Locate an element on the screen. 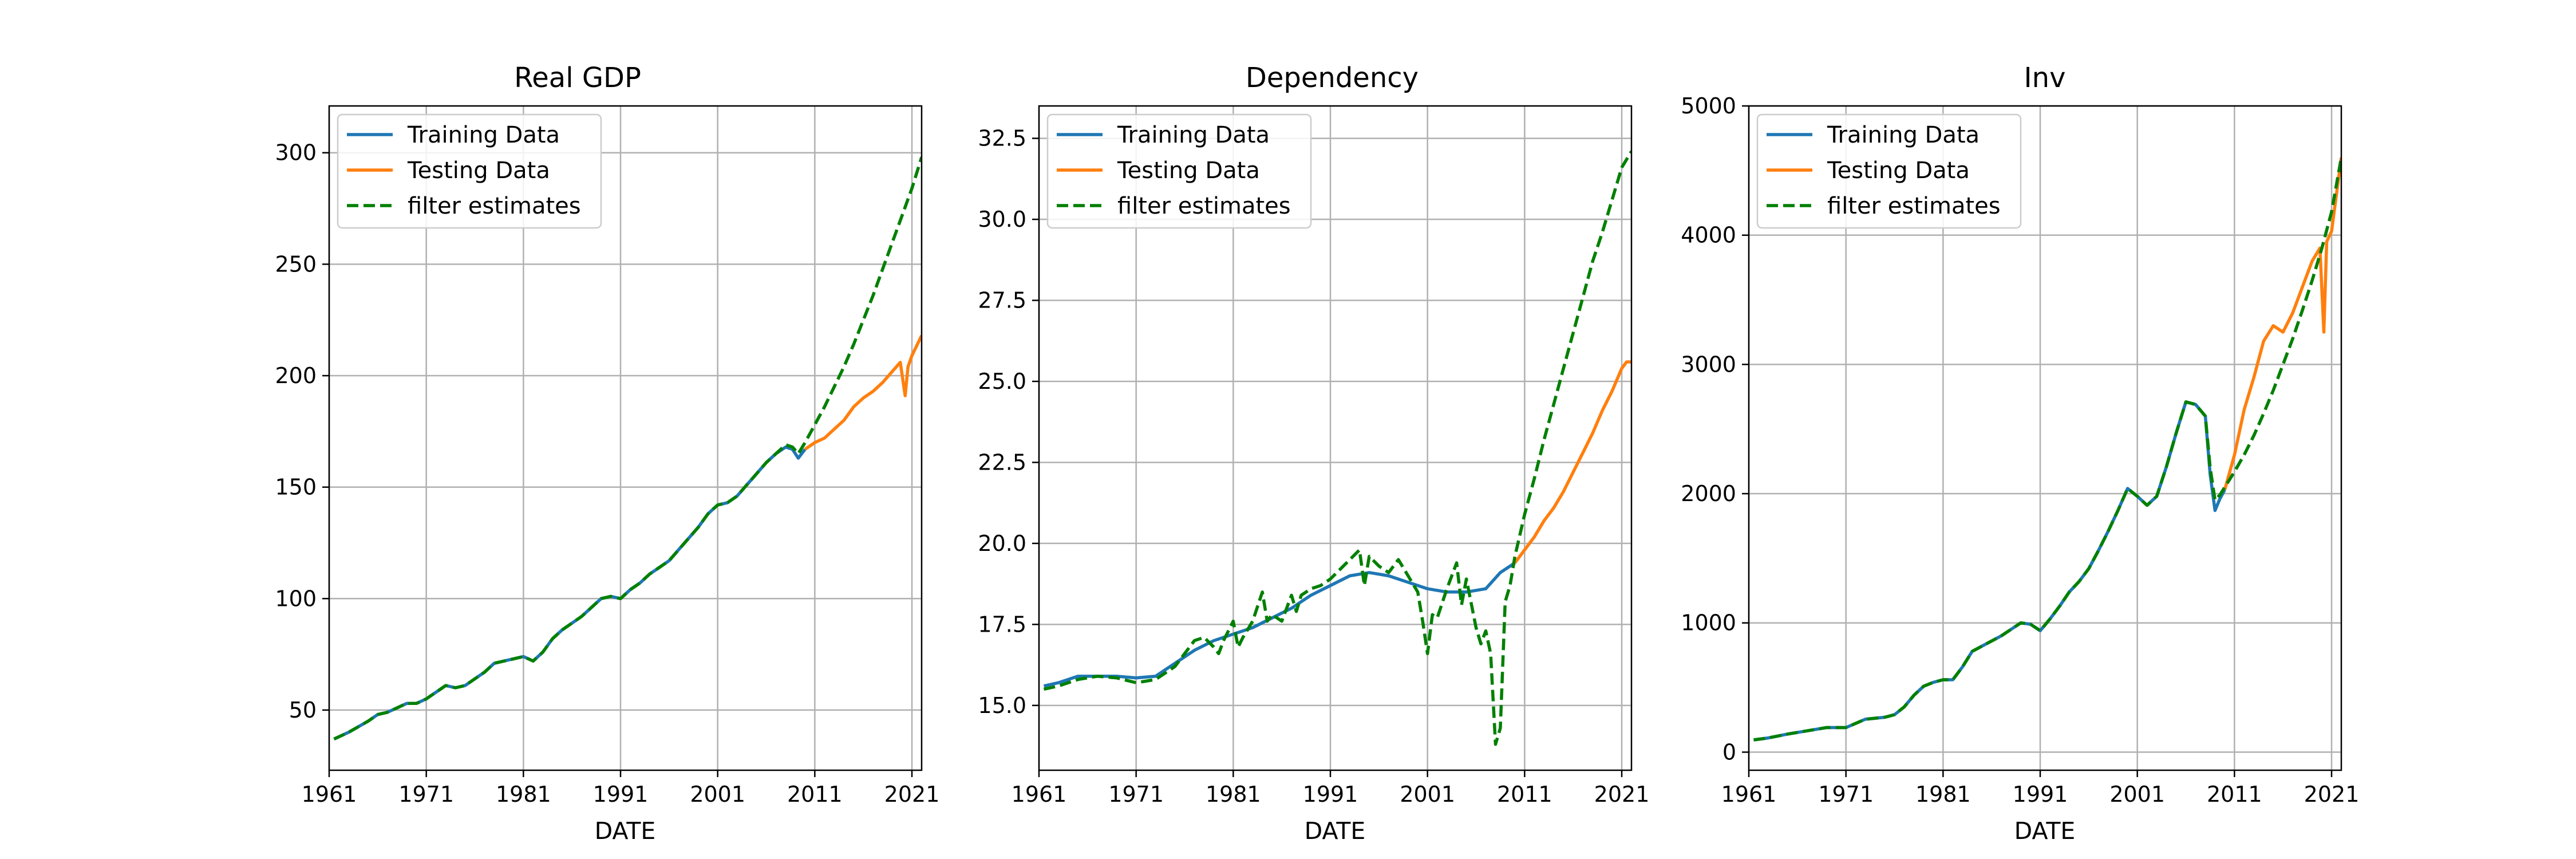 The image size is (2576, 859). y-axis-ticks: 50 100 150 200 250 300 is located at coordinates (302, 431).